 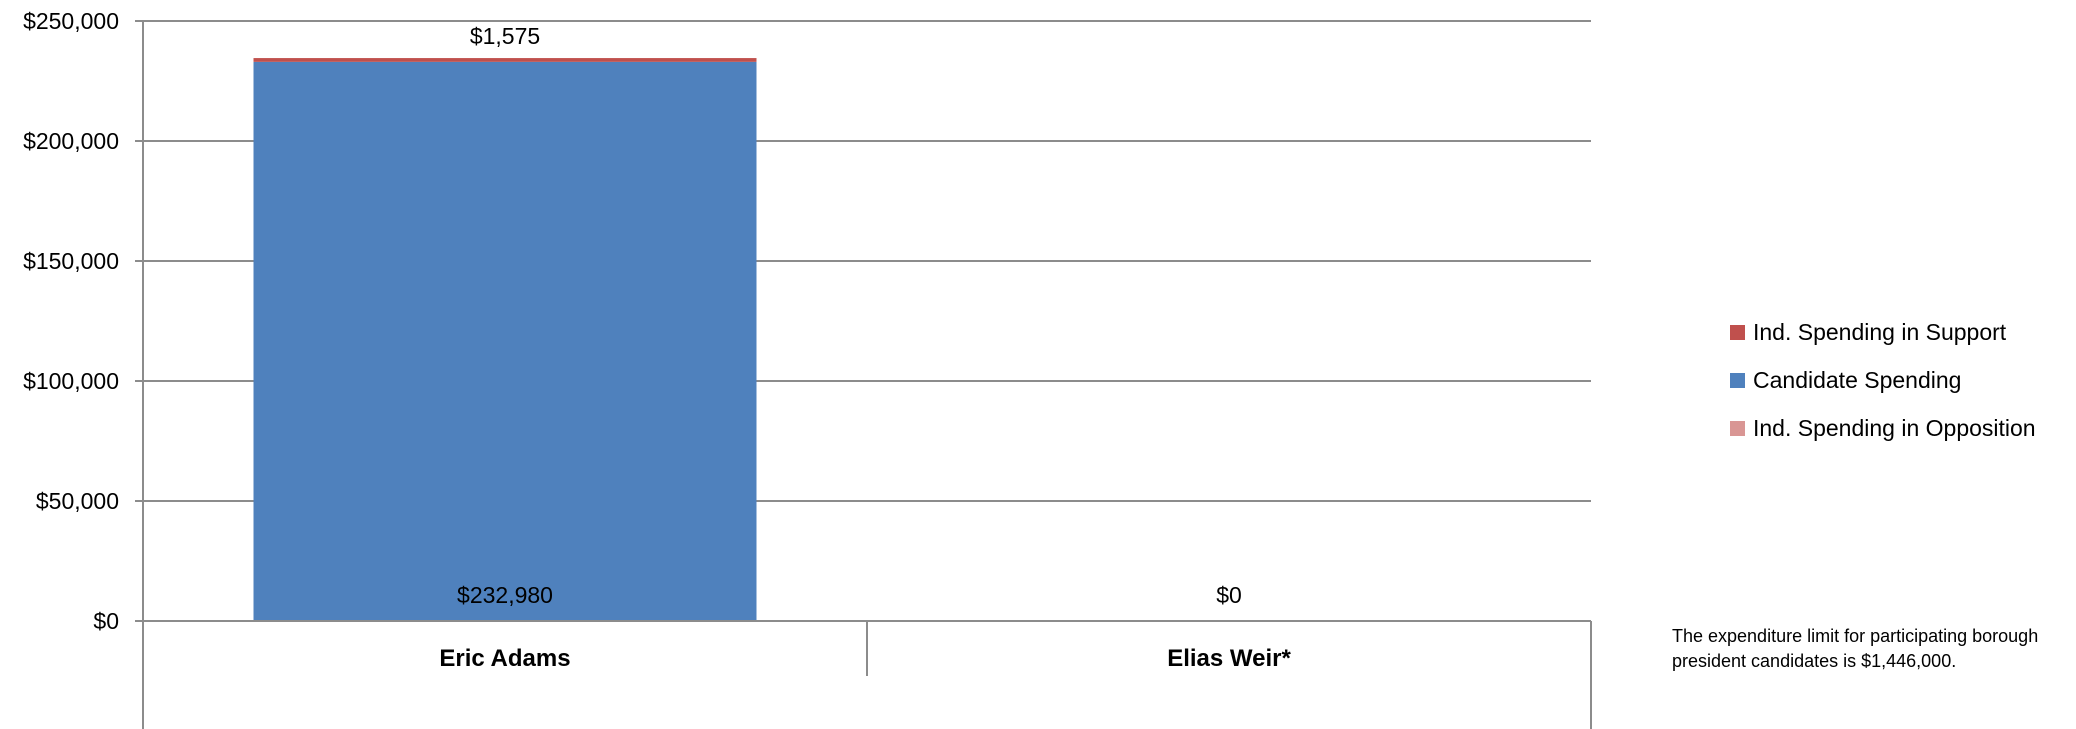 I want to click on y-tick-label: $0, so click(x=106, y=621).